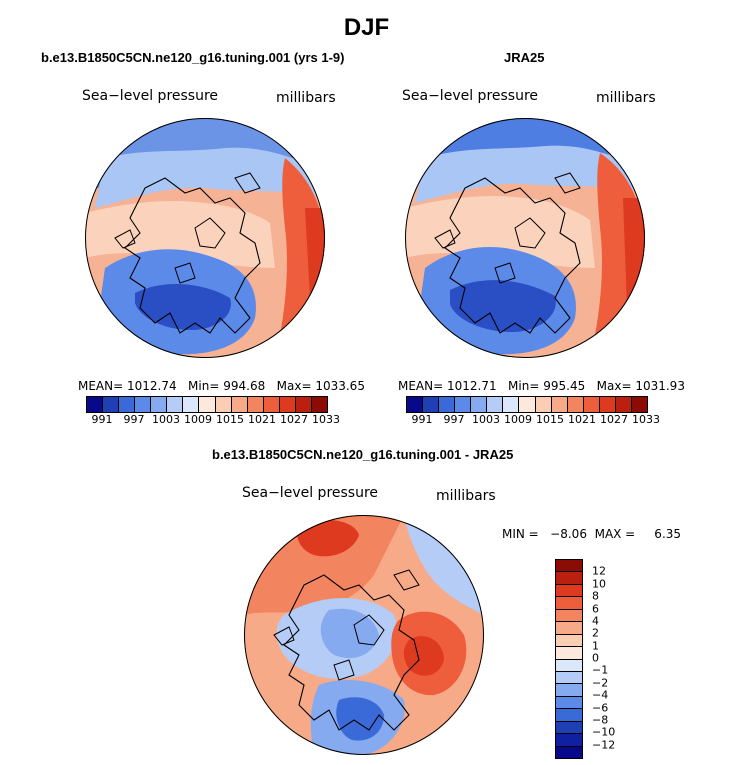  I want to click on model-colorbar-tick-label: 1033, so click(326, 419).